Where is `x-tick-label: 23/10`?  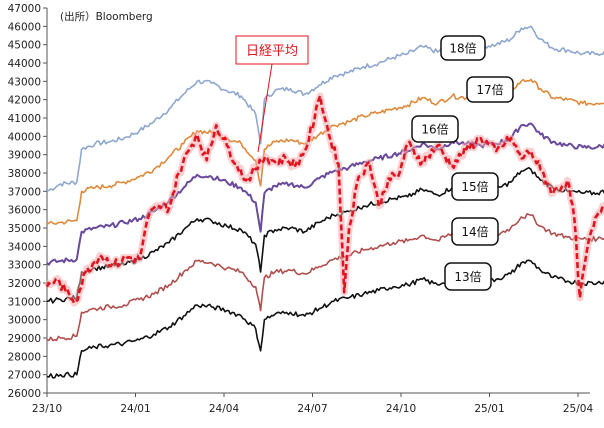 x-tick-label: 23/10 is located at coordinates (47, 409).